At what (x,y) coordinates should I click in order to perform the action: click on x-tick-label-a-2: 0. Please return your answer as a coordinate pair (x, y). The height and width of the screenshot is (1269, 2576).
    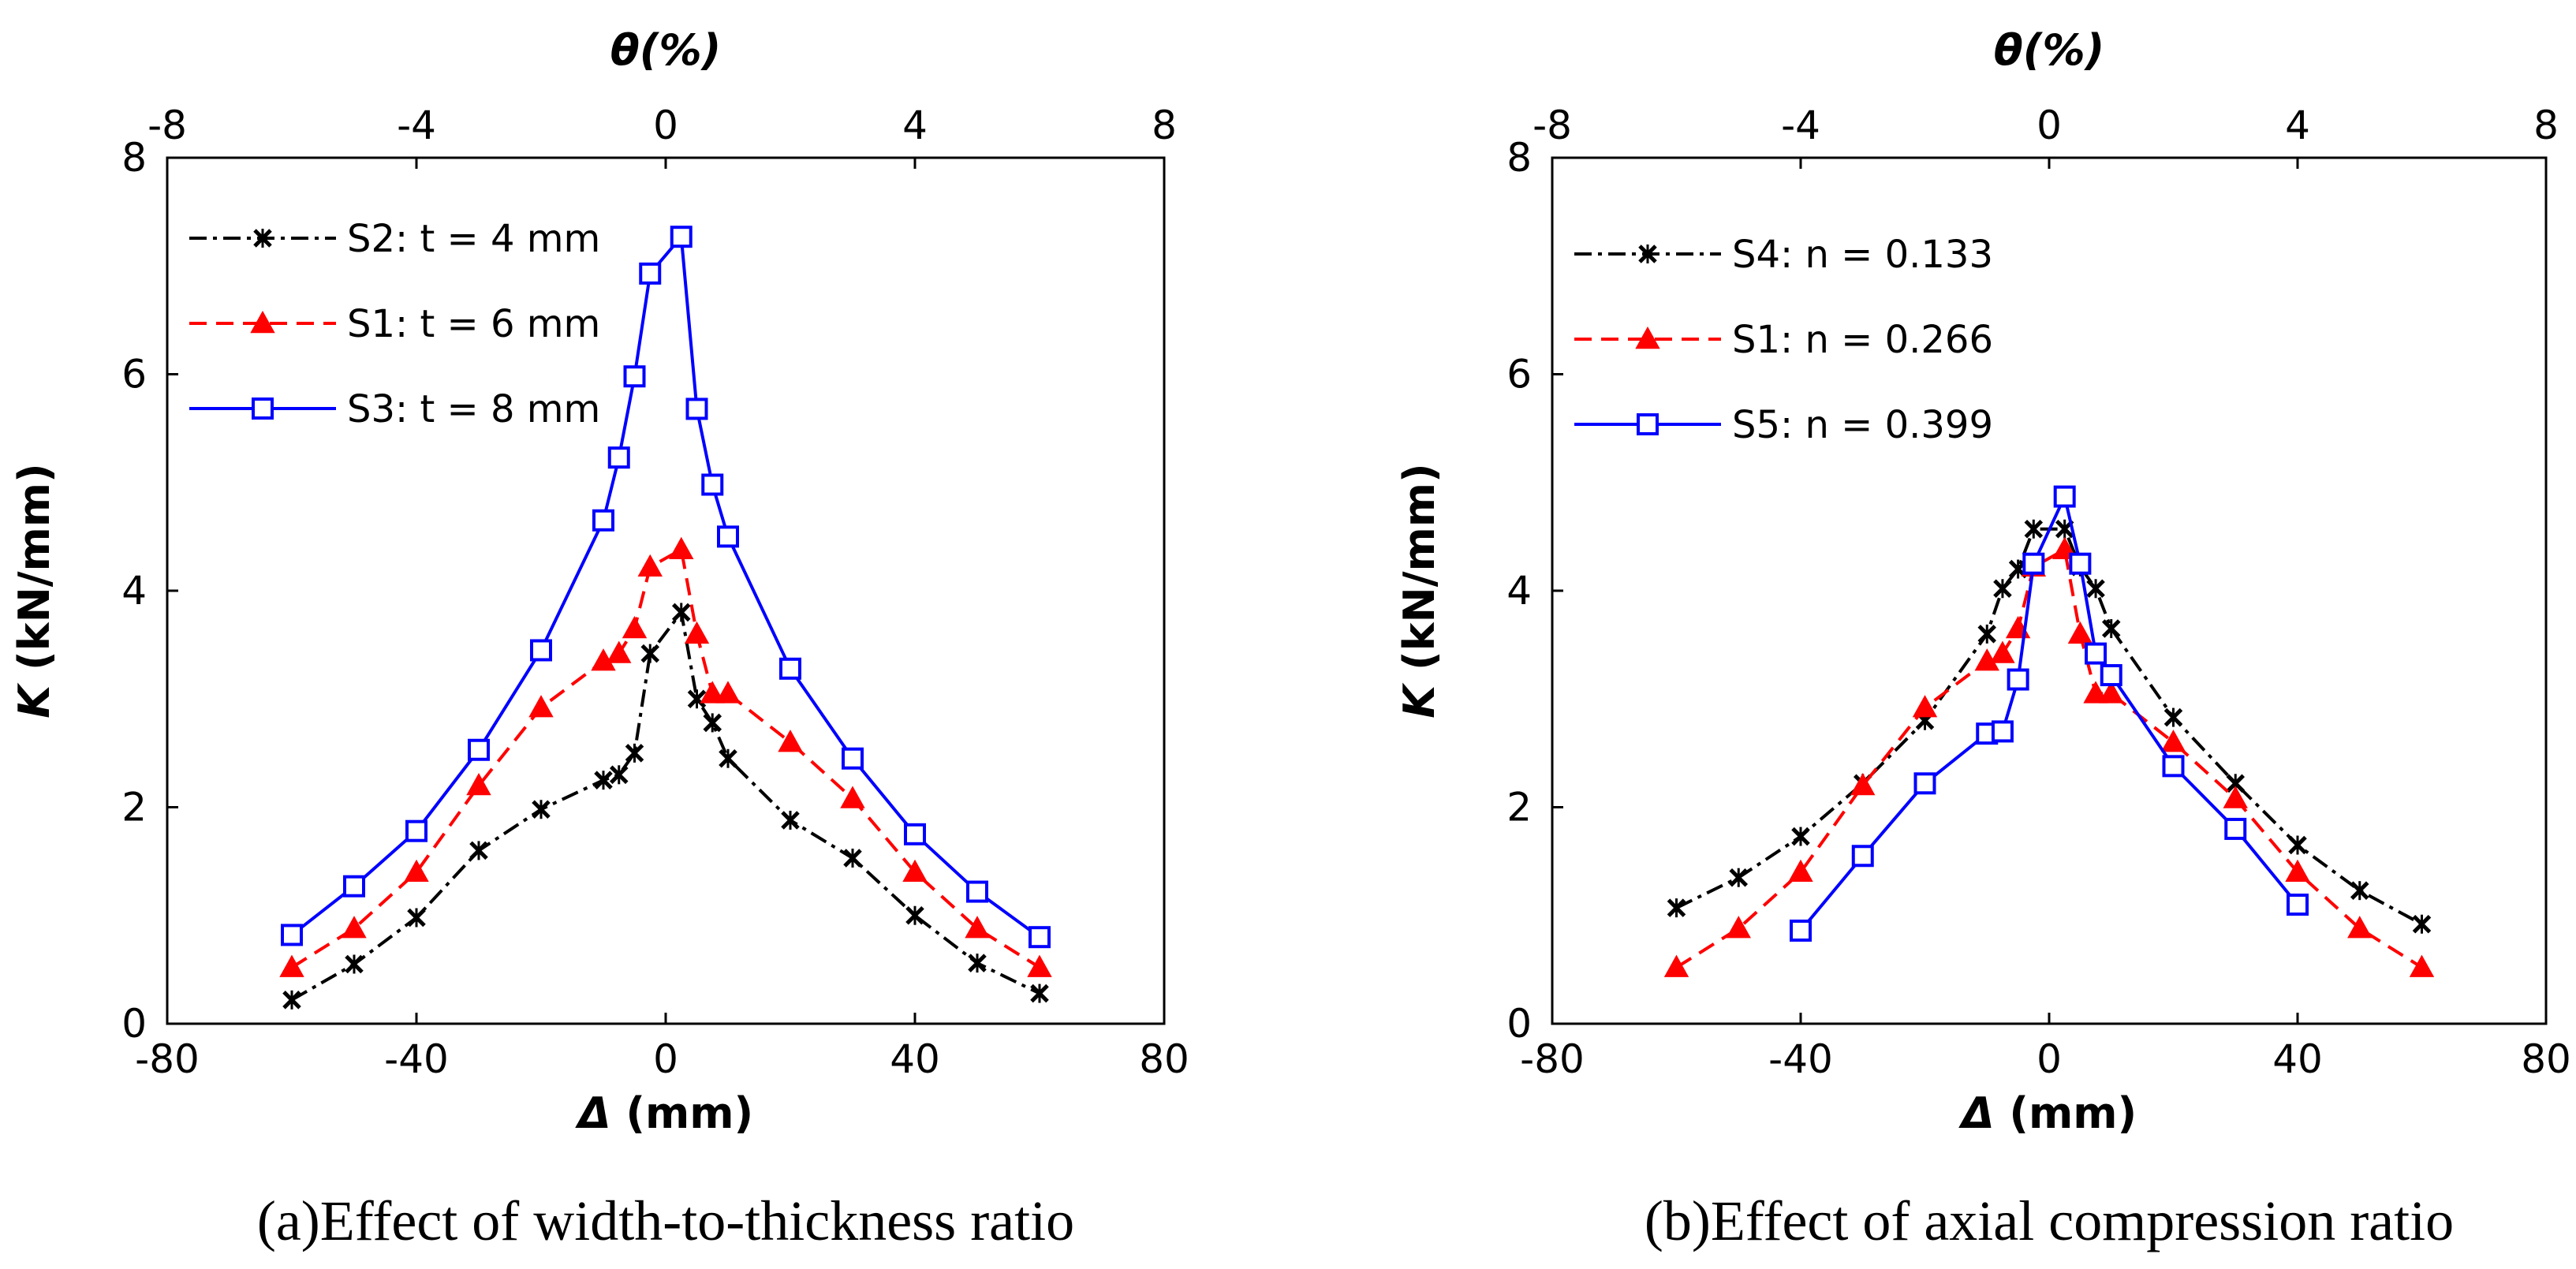
    Looking at the image, I should click on (665, 1059).